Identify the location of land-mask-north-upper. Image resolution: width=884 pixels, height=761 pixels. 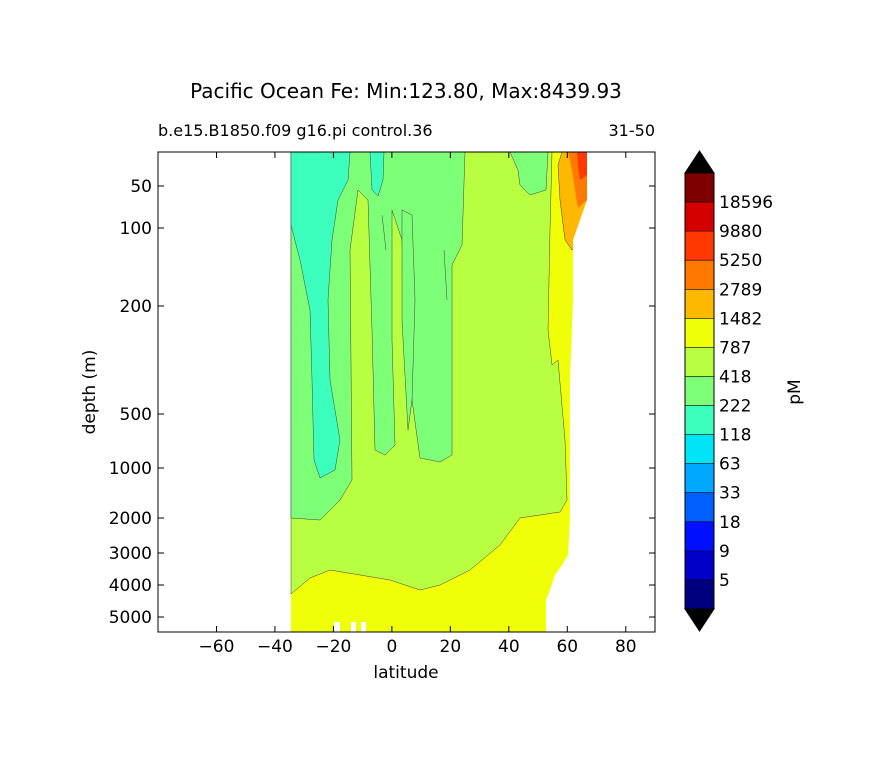
(614, 196).